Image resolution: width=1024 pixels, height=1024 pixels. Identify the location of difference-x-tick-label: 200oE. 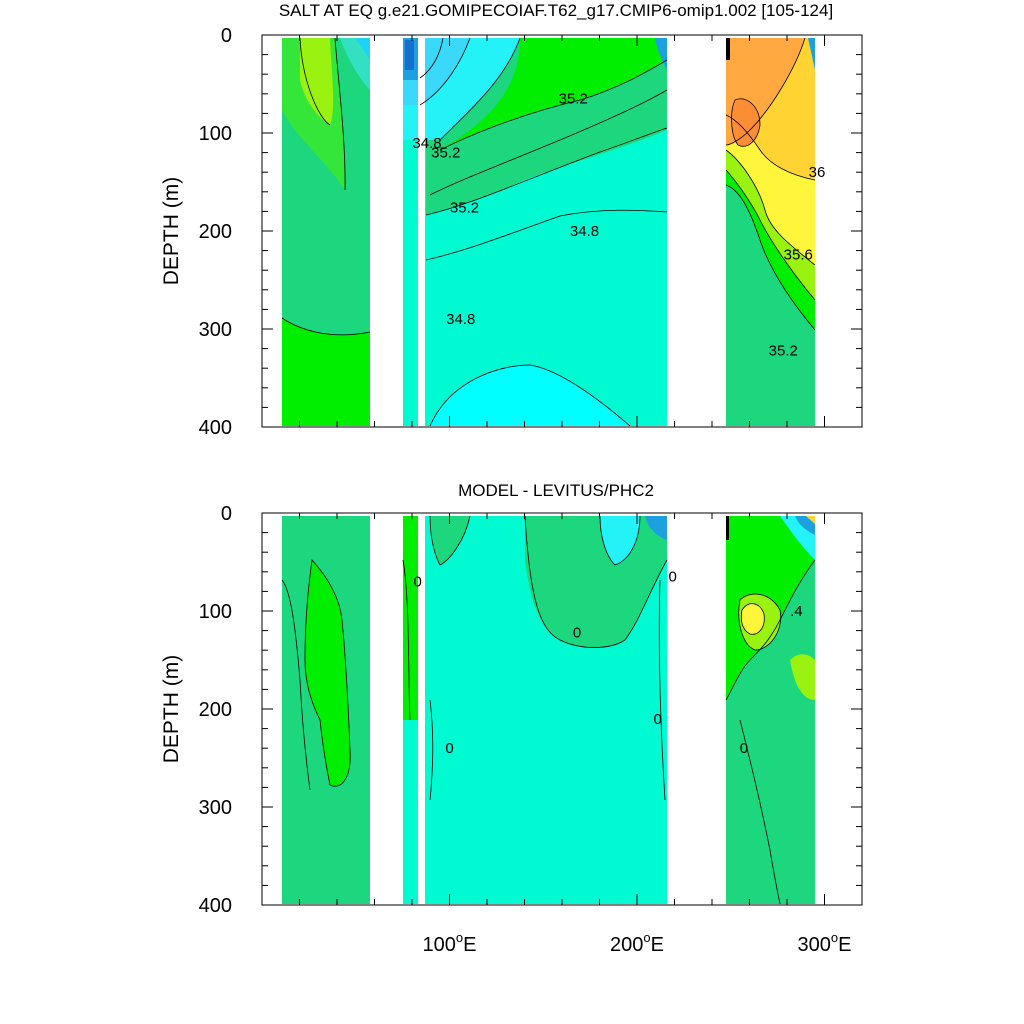
(637, 943).